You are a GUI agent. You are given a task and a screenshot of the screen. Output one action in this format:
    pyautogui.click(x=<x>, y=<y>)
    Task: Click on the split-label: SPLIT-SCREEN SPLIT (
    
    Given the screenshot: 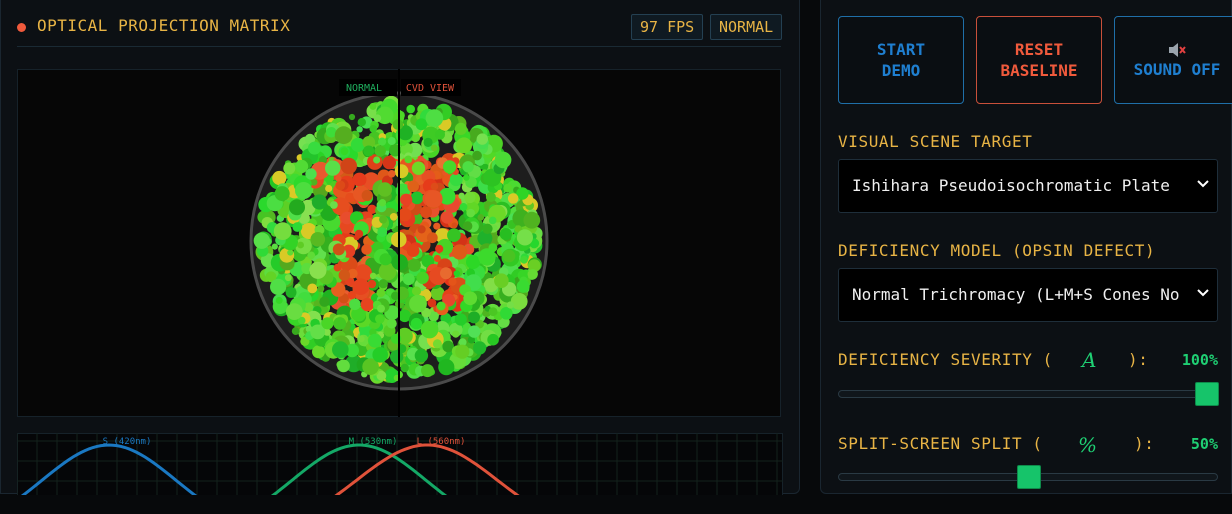 What is the action you would take?
    pyautogui.click(x=940, y=443)
    